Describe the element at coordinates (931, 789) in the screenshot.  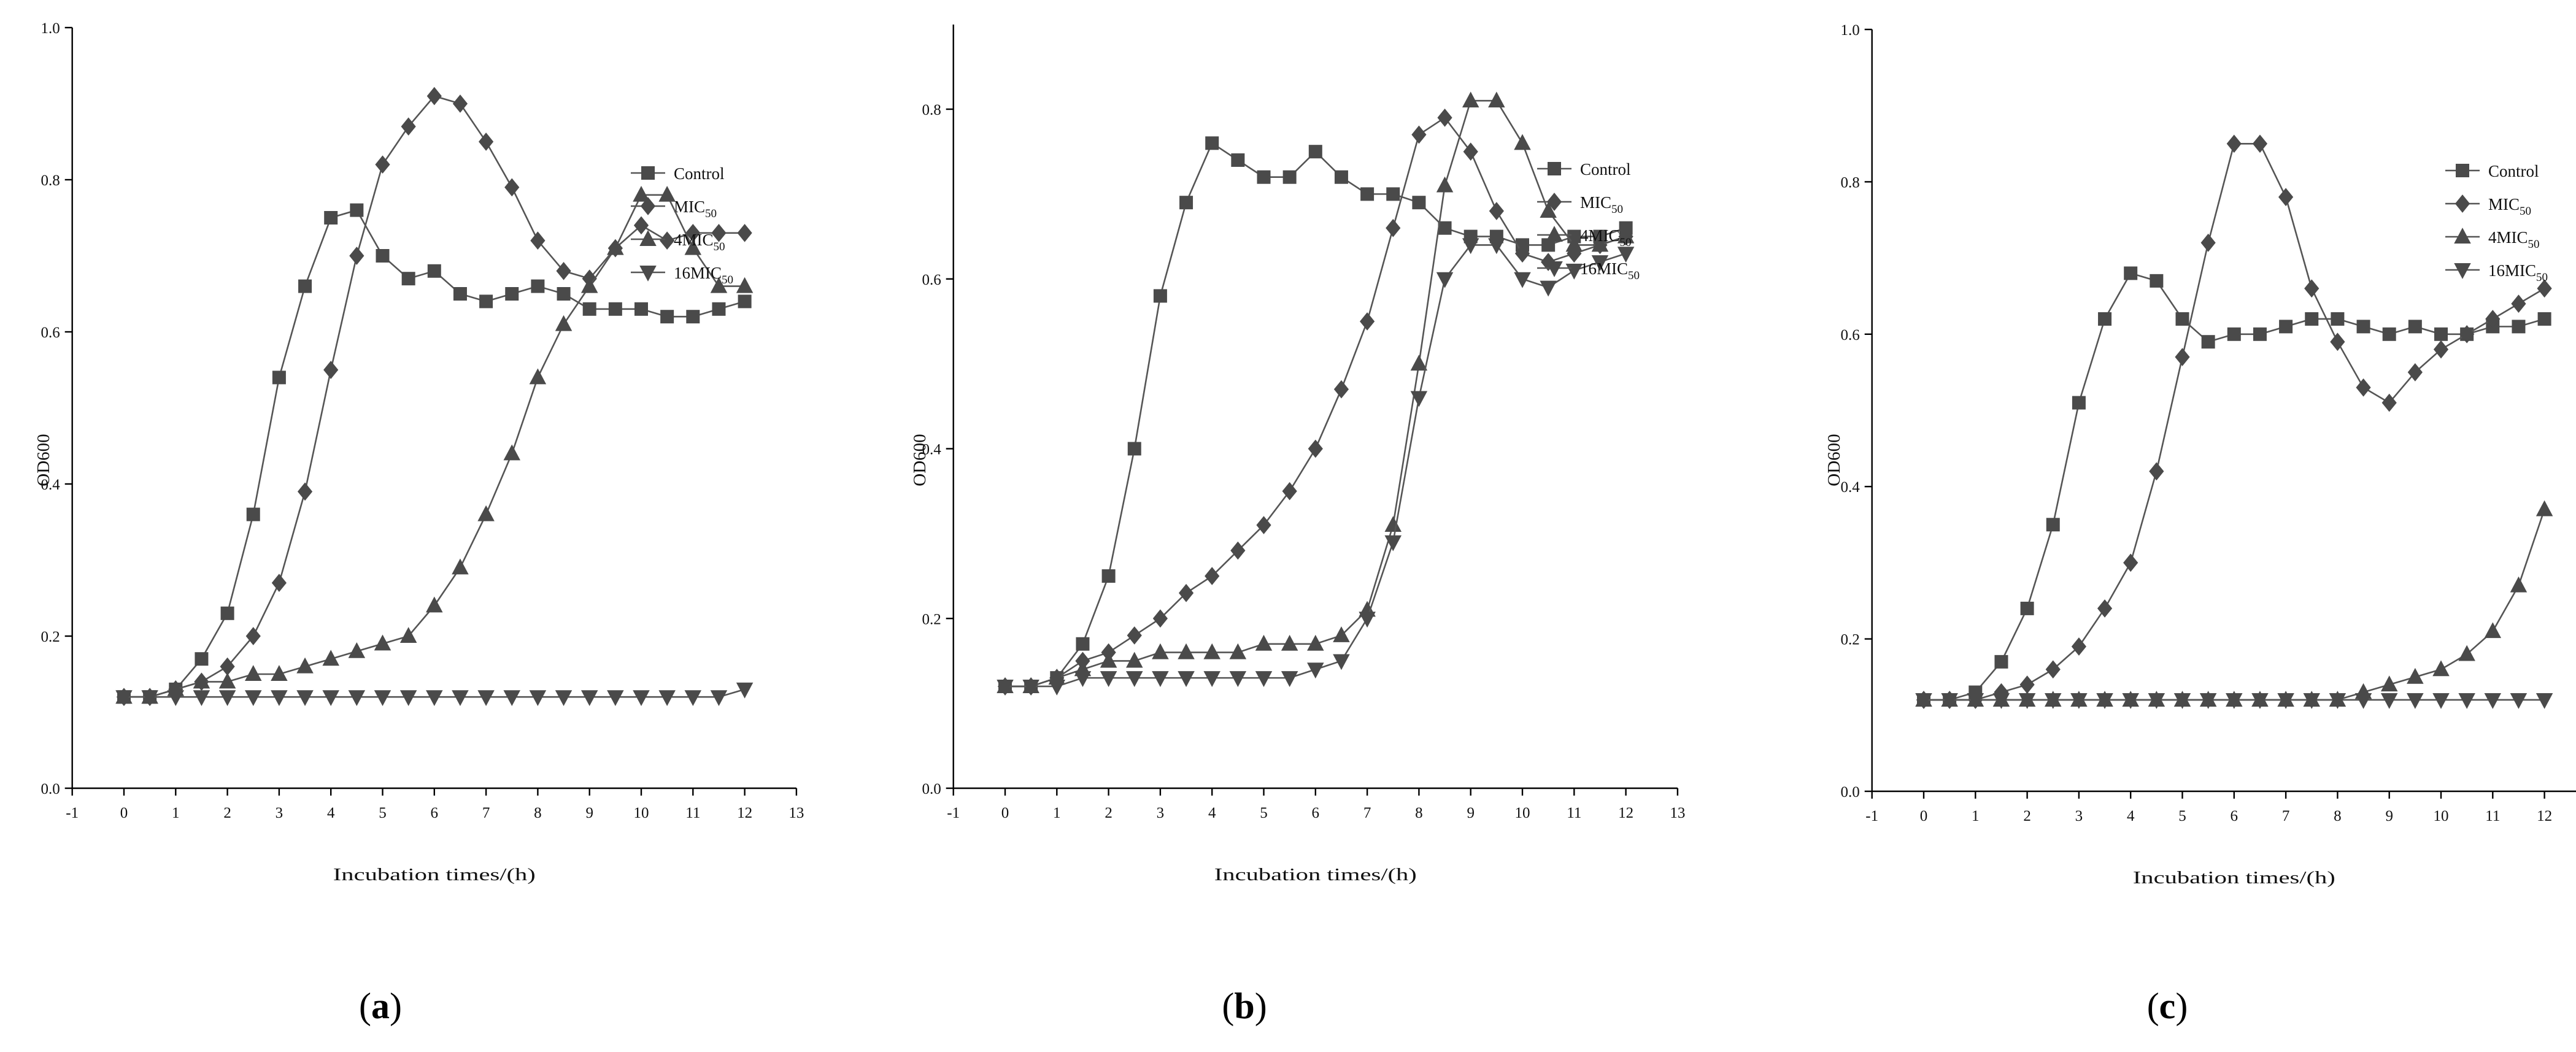
I see `y-tick-label: 0.0` at that location.